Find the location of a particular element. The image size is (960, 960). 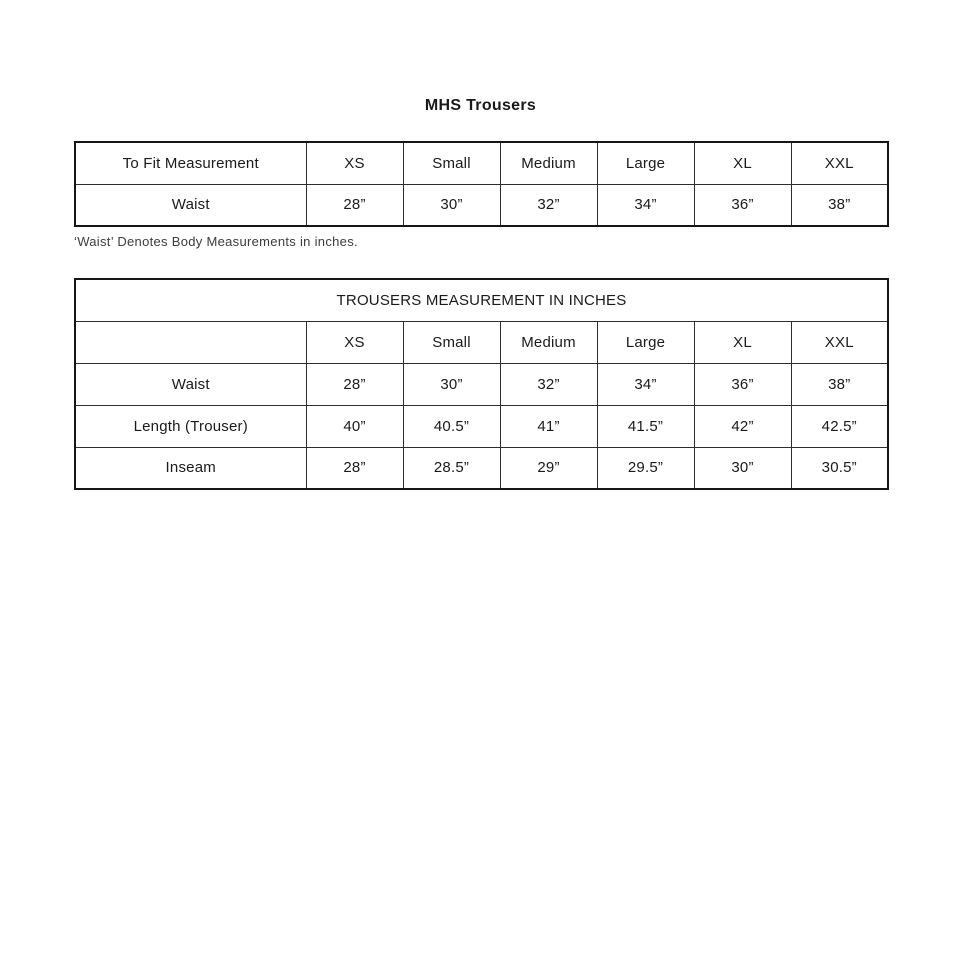

inseam-value-xl: 30” is located at coordinates (742, 468).